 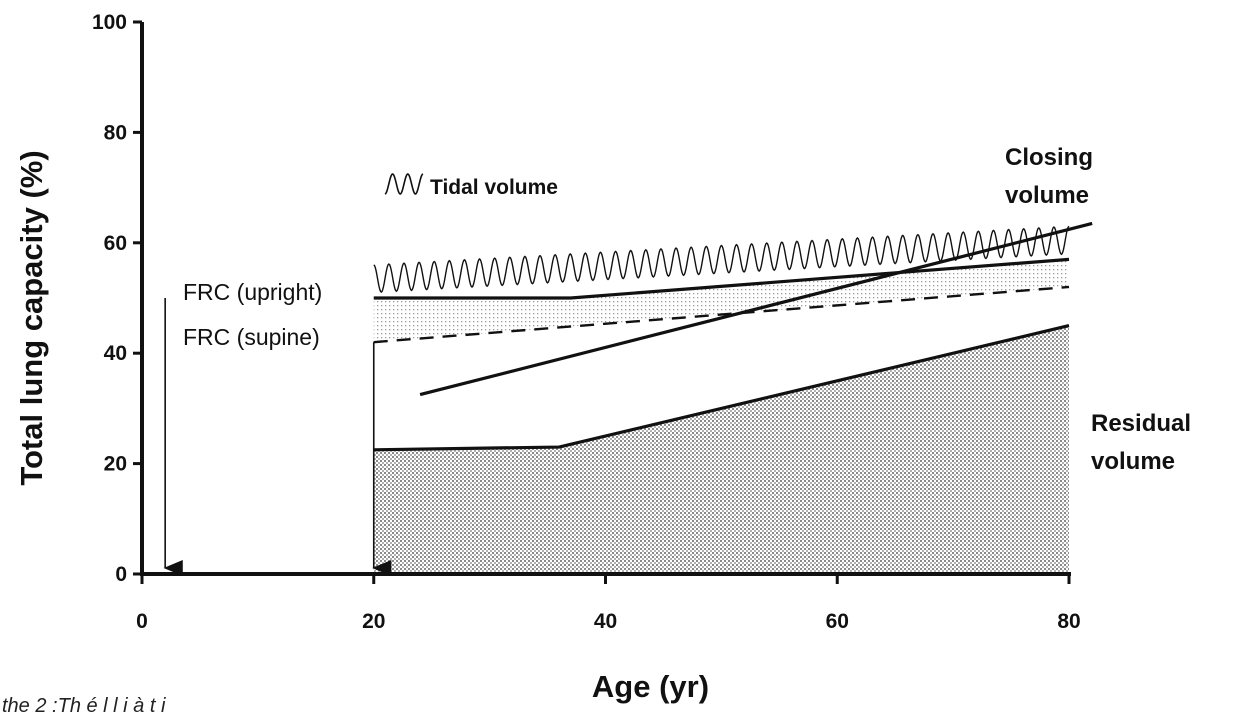 I want to click on tidal-volume-legend-glyph, so click(x=404, y=184).